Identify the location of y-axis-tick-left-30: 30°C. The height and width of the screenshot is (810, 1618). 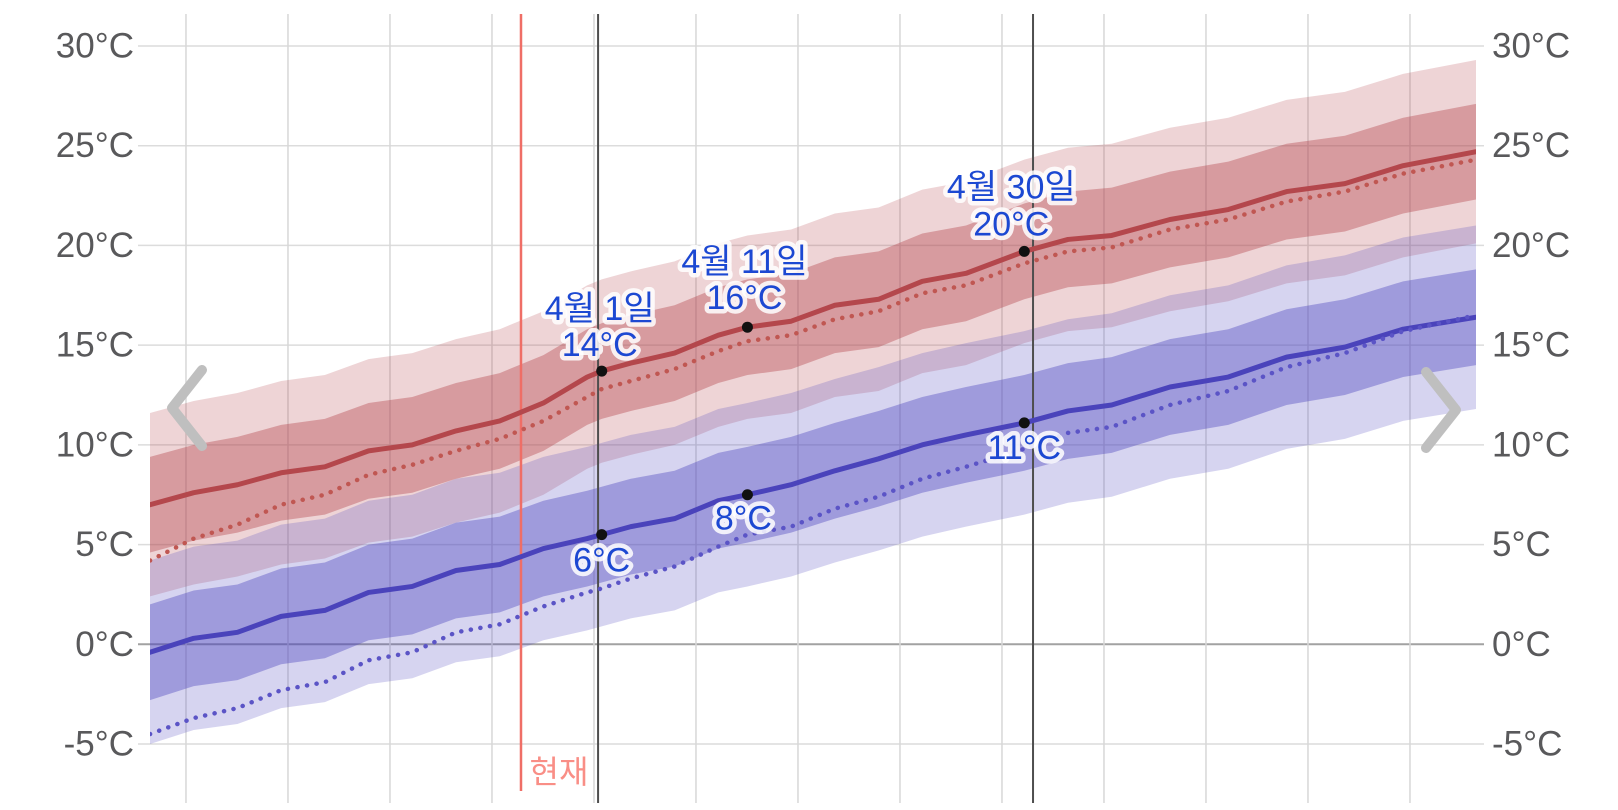
(95, 46).